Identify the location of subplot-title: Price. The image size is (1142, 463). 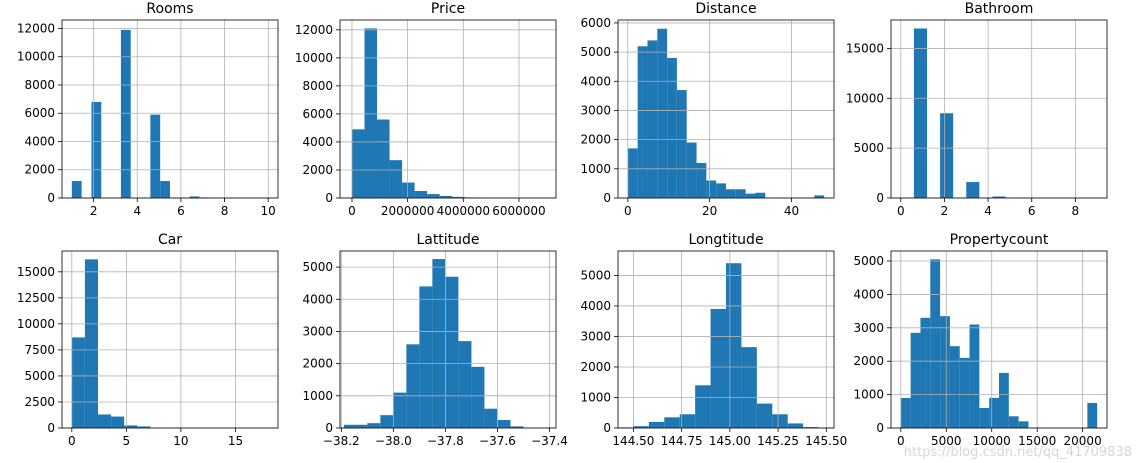
(448, 9).